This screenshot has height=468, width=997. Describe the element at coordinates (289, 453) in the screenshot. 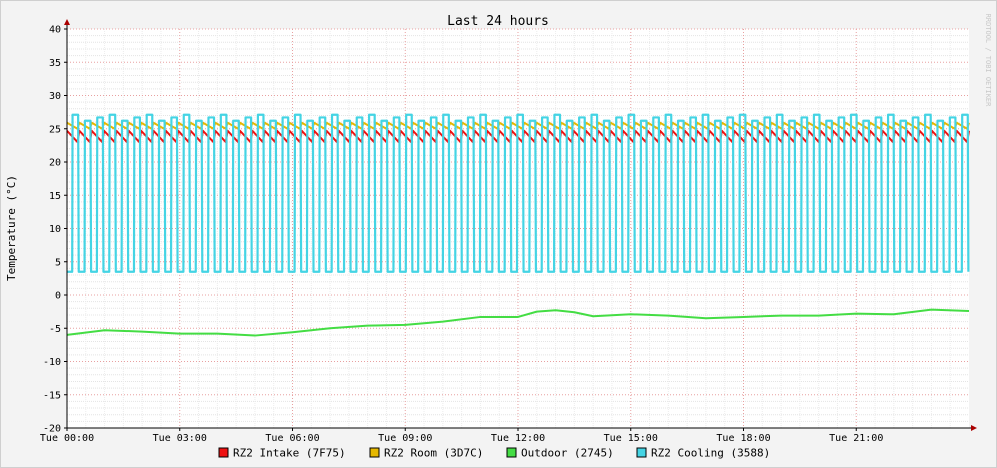

I see `legend-label: RZ2 Intake (7F75)` at that location.